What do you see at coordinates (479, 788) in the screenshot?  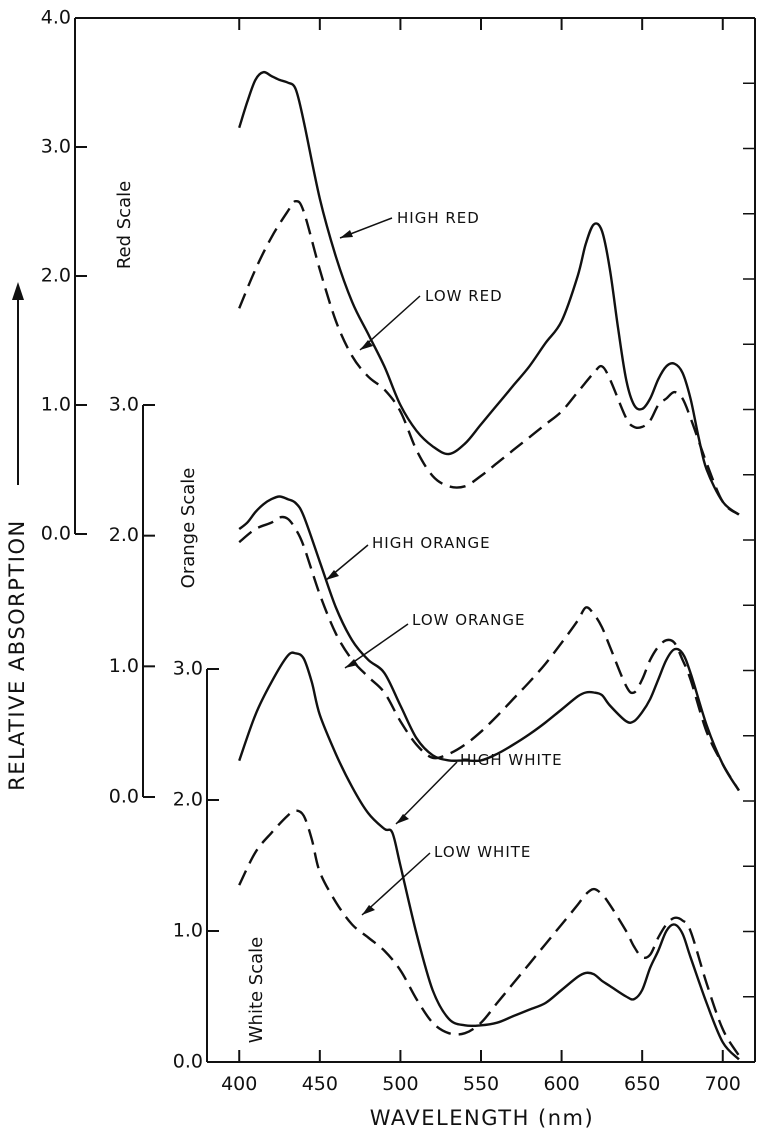 I see `annotation-high-white: HIGH WHITE` at bounding box center [479, 788].